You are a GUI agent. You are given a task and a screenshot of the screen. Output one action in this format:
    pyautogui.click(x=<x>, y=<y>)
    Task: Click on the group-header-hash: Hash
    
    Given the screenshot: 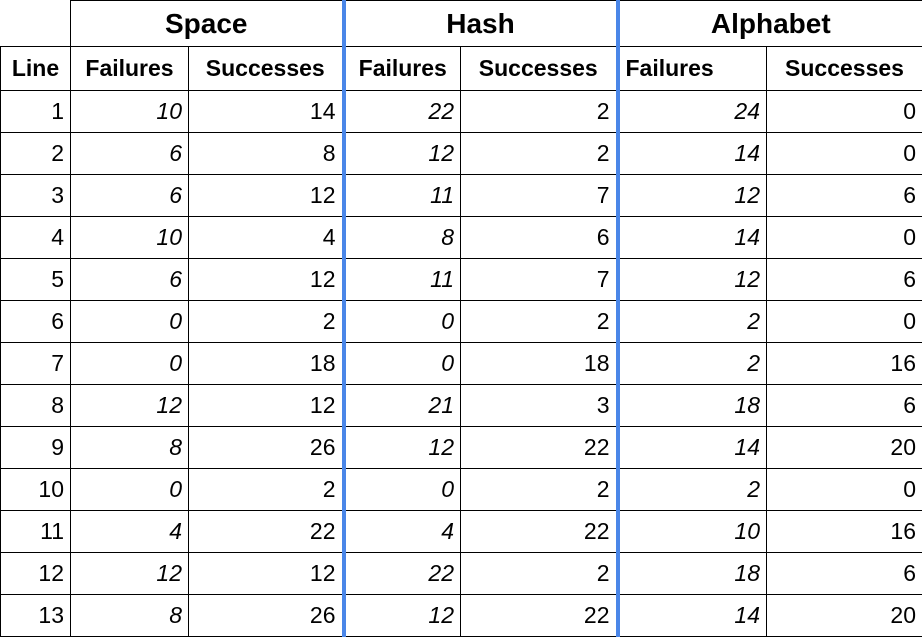 What is the action you would take?
    pyautogui.click(x=481, y=23)
    